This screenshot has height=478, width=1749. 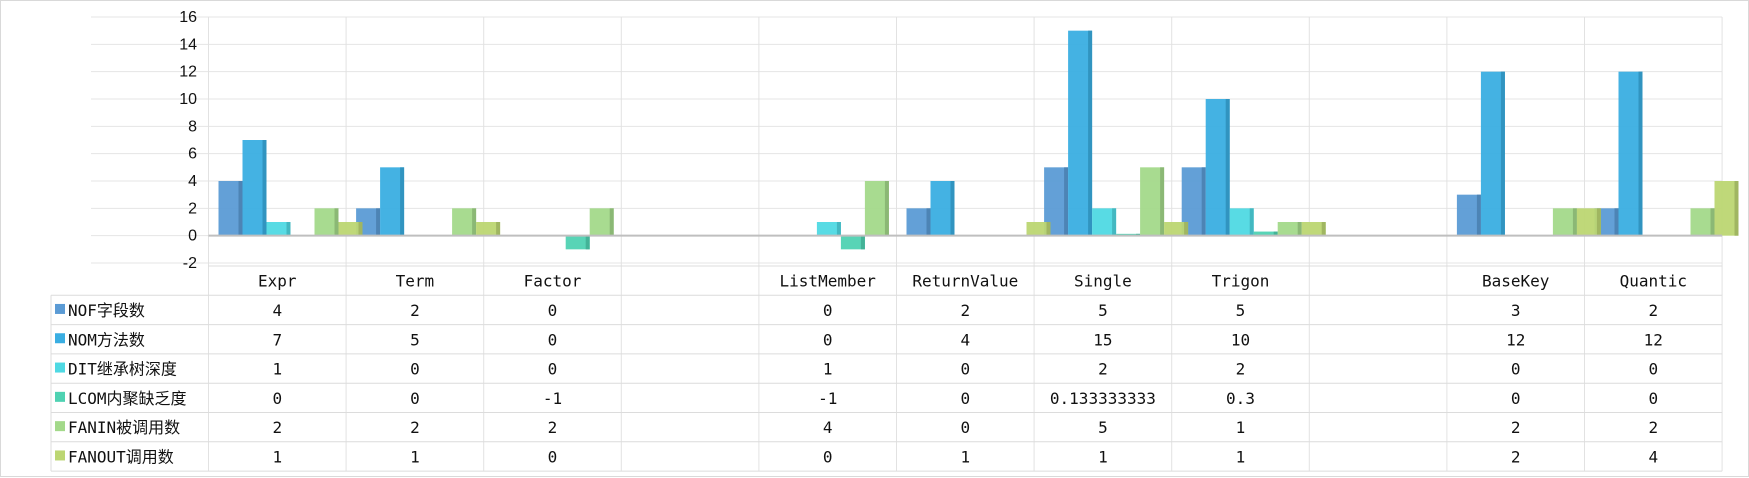 What do you see at coordinates (1240, 398) in the screenshot?
I see `table-cell: 0.3` at bounding box center [1240, 398].